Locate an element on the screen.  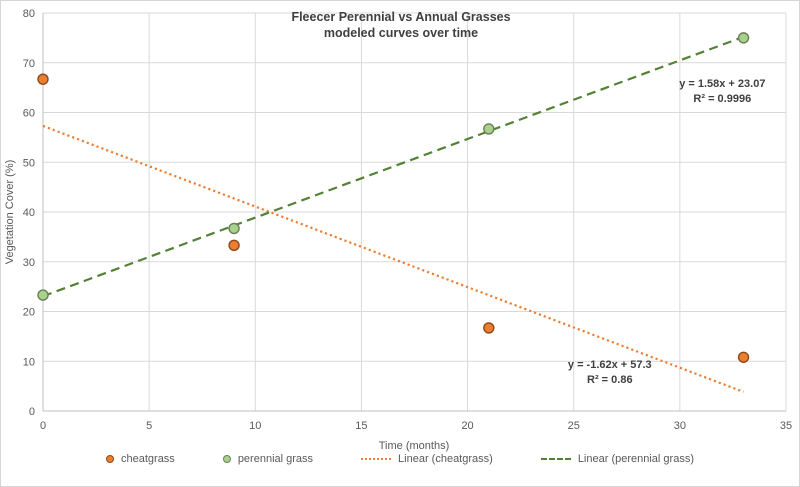
legend-item-linear-perennial-grass-: Linear (perennial grass) is located at coordinates (617, 459).